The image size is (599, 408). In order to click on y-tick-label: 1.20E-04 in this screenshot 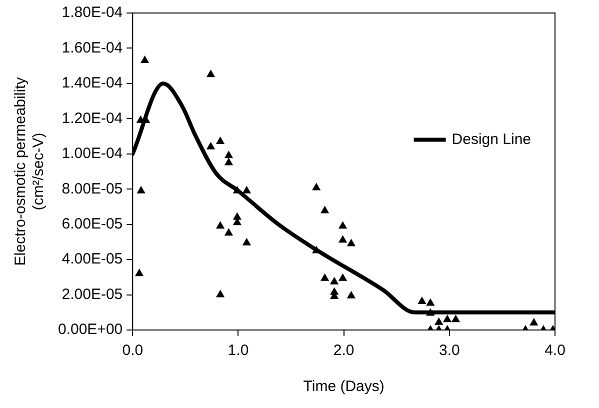, I will do `click(92, 118)`.